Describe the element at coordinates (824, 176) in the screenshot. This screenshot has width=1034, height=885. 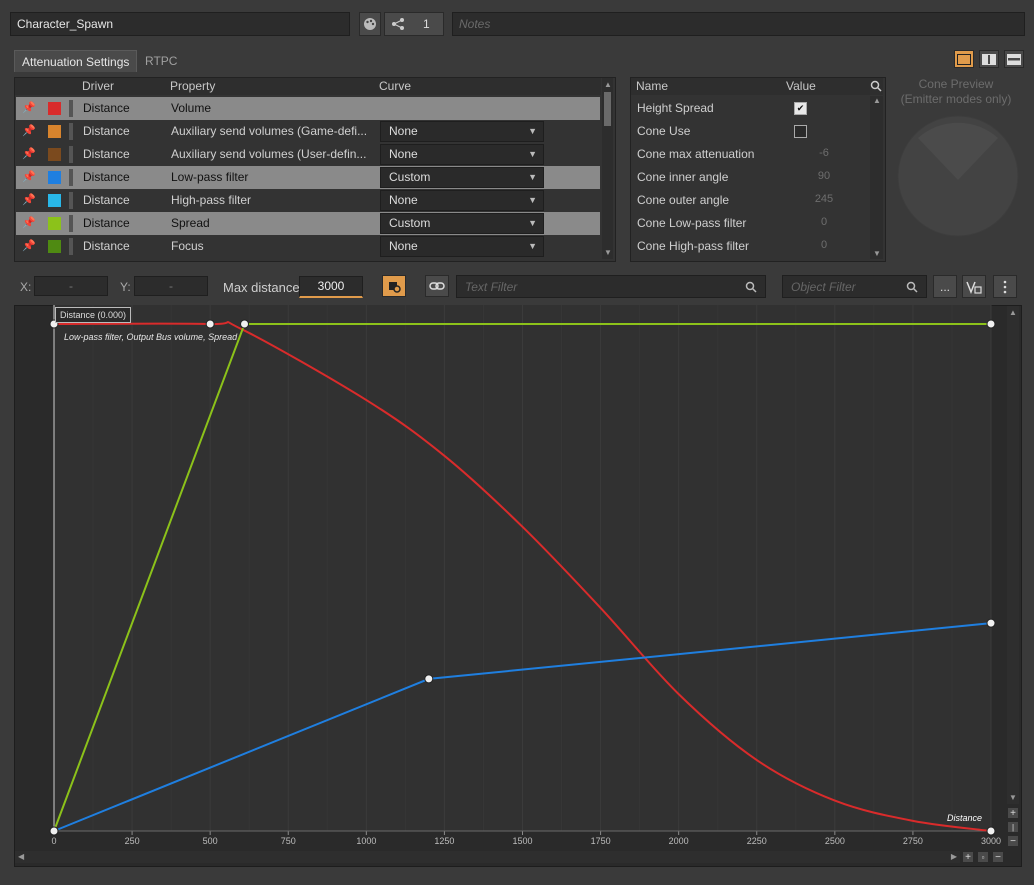
I see `property-value-slider: 90` at that location.